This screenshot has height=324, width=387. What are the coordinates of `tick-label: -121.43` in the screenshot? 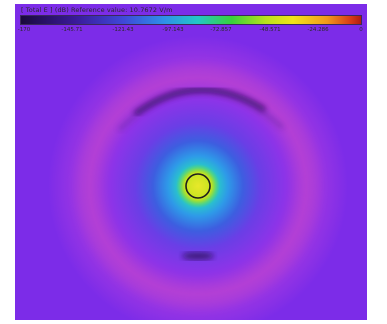 It's located at (123, 30).